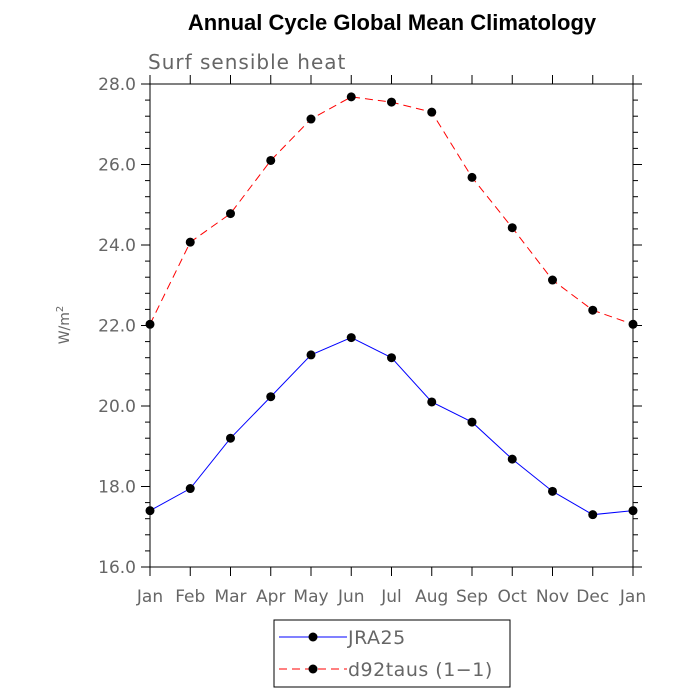 The width and height of the screenshot is (700, 700). What do you see at coordinates (230, 597) in the screenshot?
I see `x-tick-label: Mar` at bounding box center [230, 597].